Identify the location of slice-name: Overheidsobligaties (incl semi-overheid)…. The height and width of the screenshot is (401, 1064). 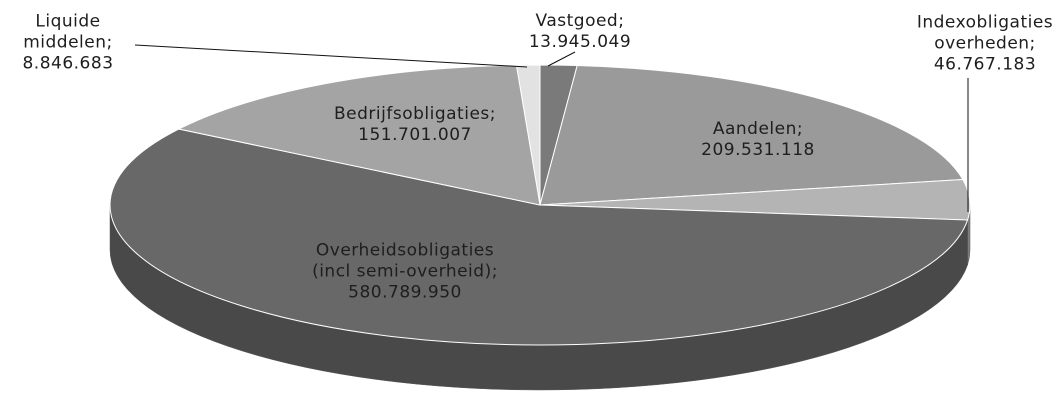
(405, 261).